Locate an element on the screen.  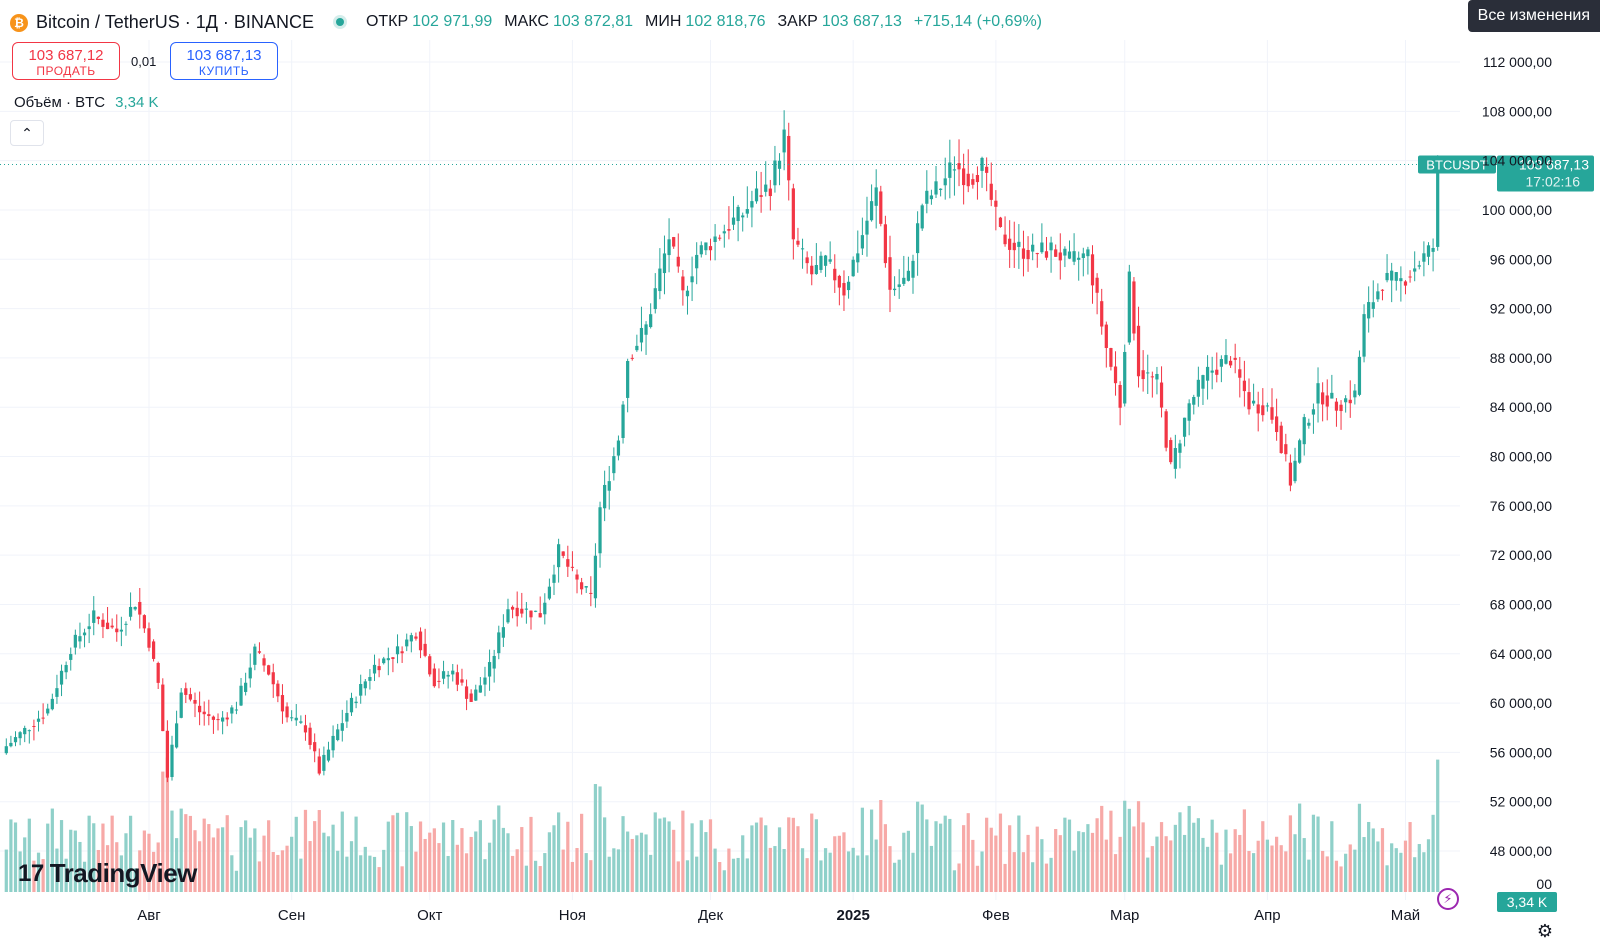
collapse-legend-button: ⌃ is located at coordinates (27, 133).